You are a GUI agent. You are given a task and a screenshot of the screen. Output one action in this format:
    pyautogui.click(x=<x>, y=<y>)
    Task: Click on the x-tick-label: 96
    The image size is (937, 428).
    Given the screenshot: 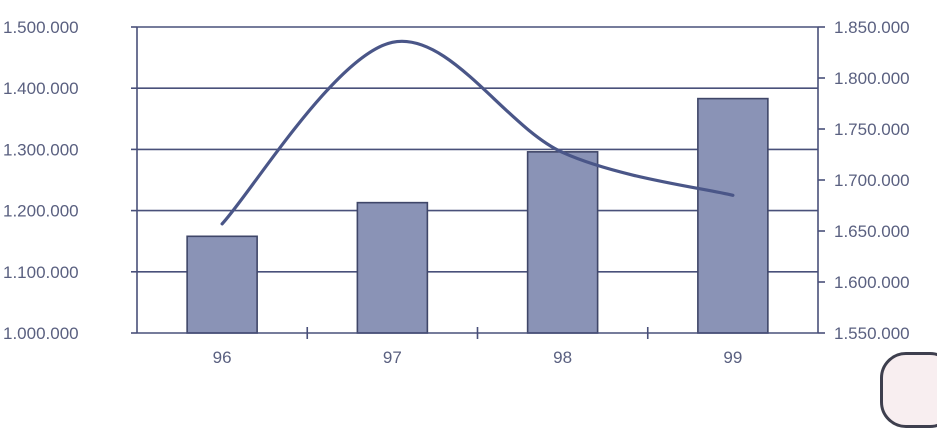 What is the action you would take?
    pyautogui.click(x=222, y=357)
    